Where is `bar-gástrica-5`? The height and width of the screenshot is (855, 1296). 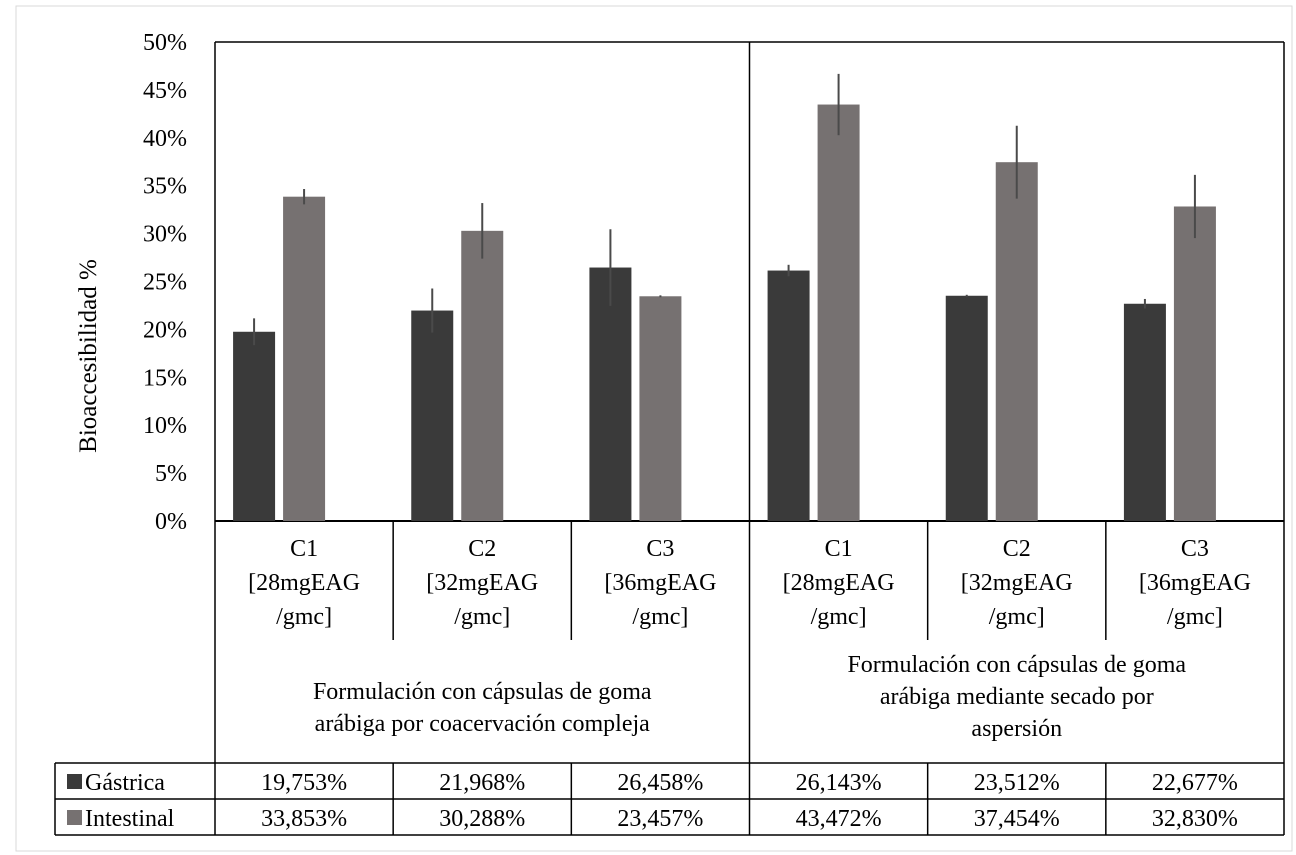 bar-gástrica-5 is located at coordinates (966, 408).